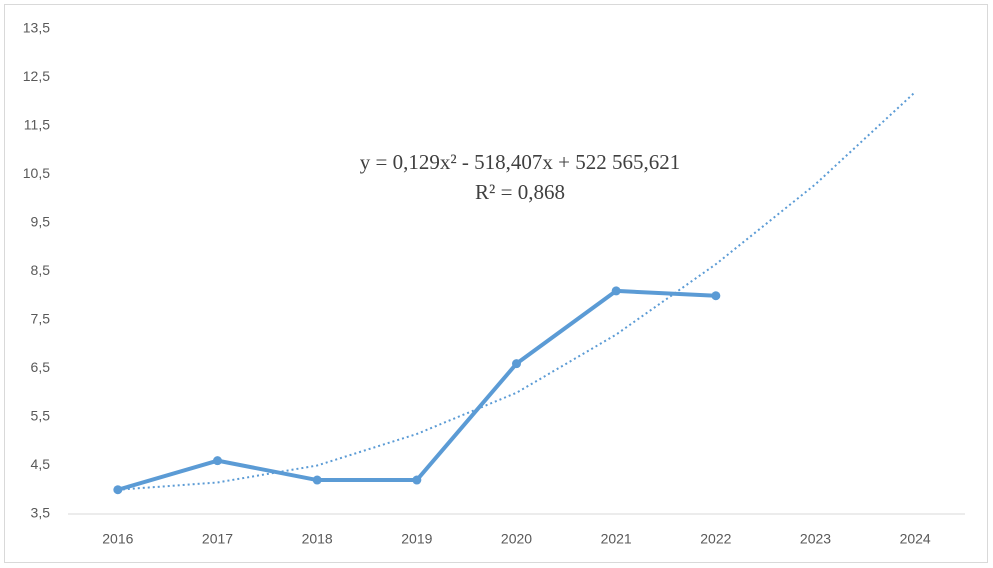 The image size is (993, 568). I want to click on y-tick-label: 3,5, so click(41, 513).